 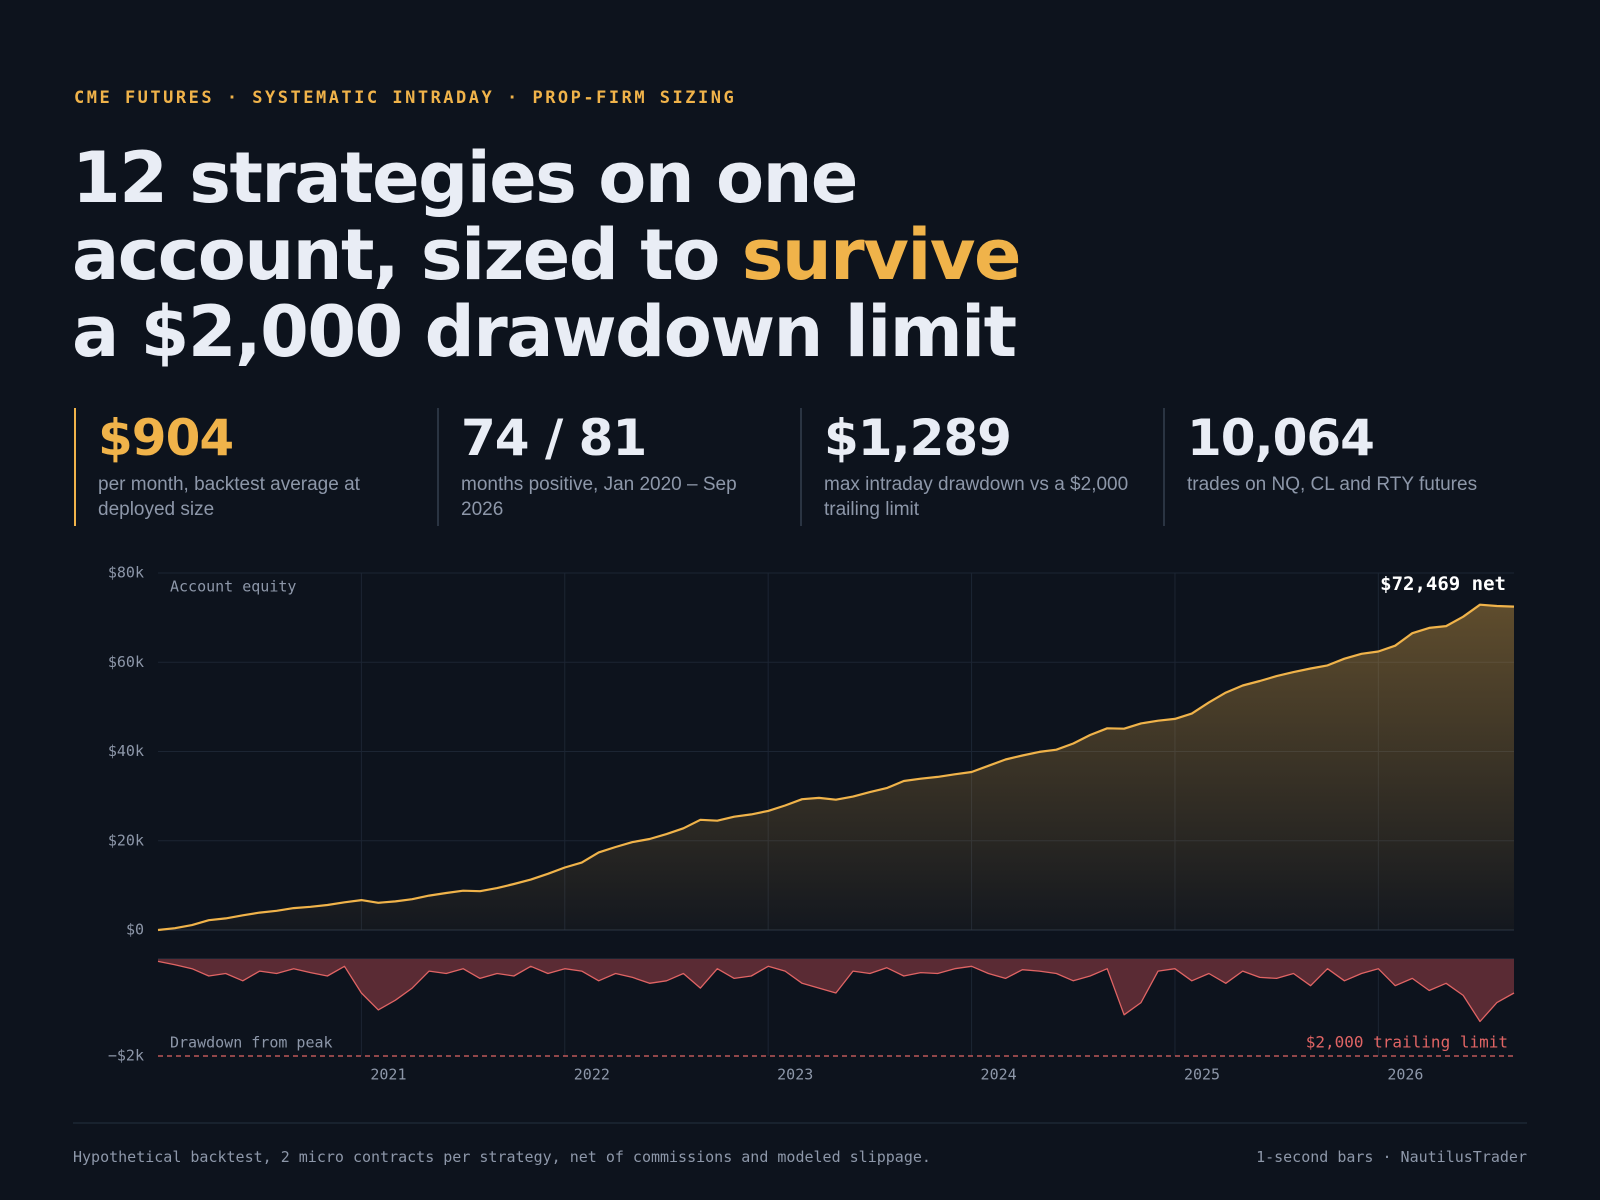 I want to click on end-annotation: $72,469 net, so click(x=1443, y=584).